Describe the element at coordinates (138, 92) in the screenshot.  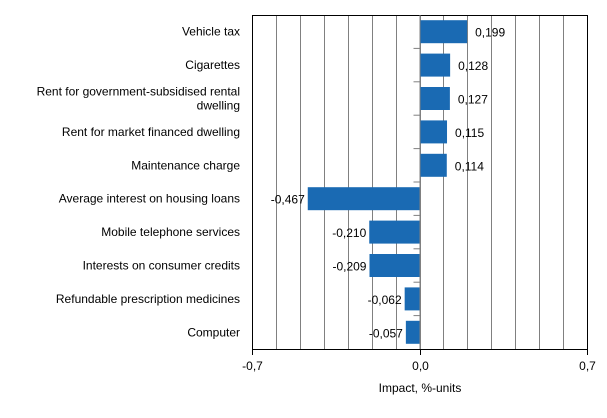
I see `category-label-line: Rent for government-subsidised rental` at that location.